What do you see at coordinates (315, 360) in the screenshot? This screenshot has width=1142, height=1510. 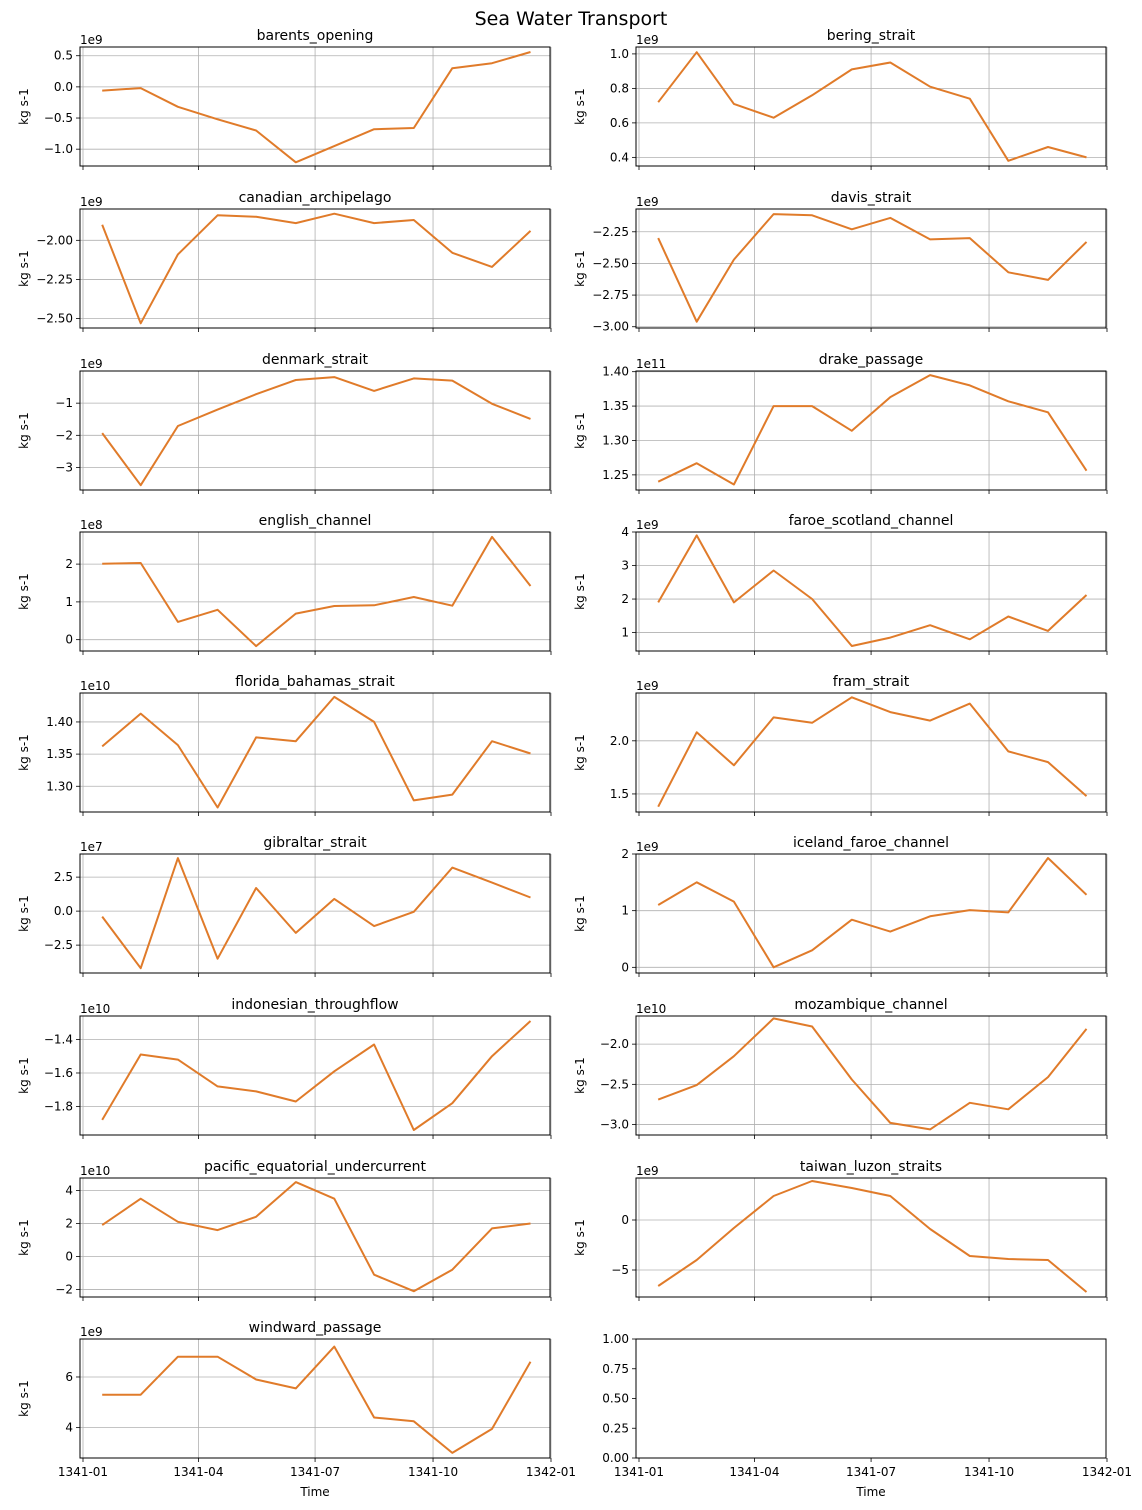 I see `subplot-title: denmark_strait` at bounding box center [315, 360].